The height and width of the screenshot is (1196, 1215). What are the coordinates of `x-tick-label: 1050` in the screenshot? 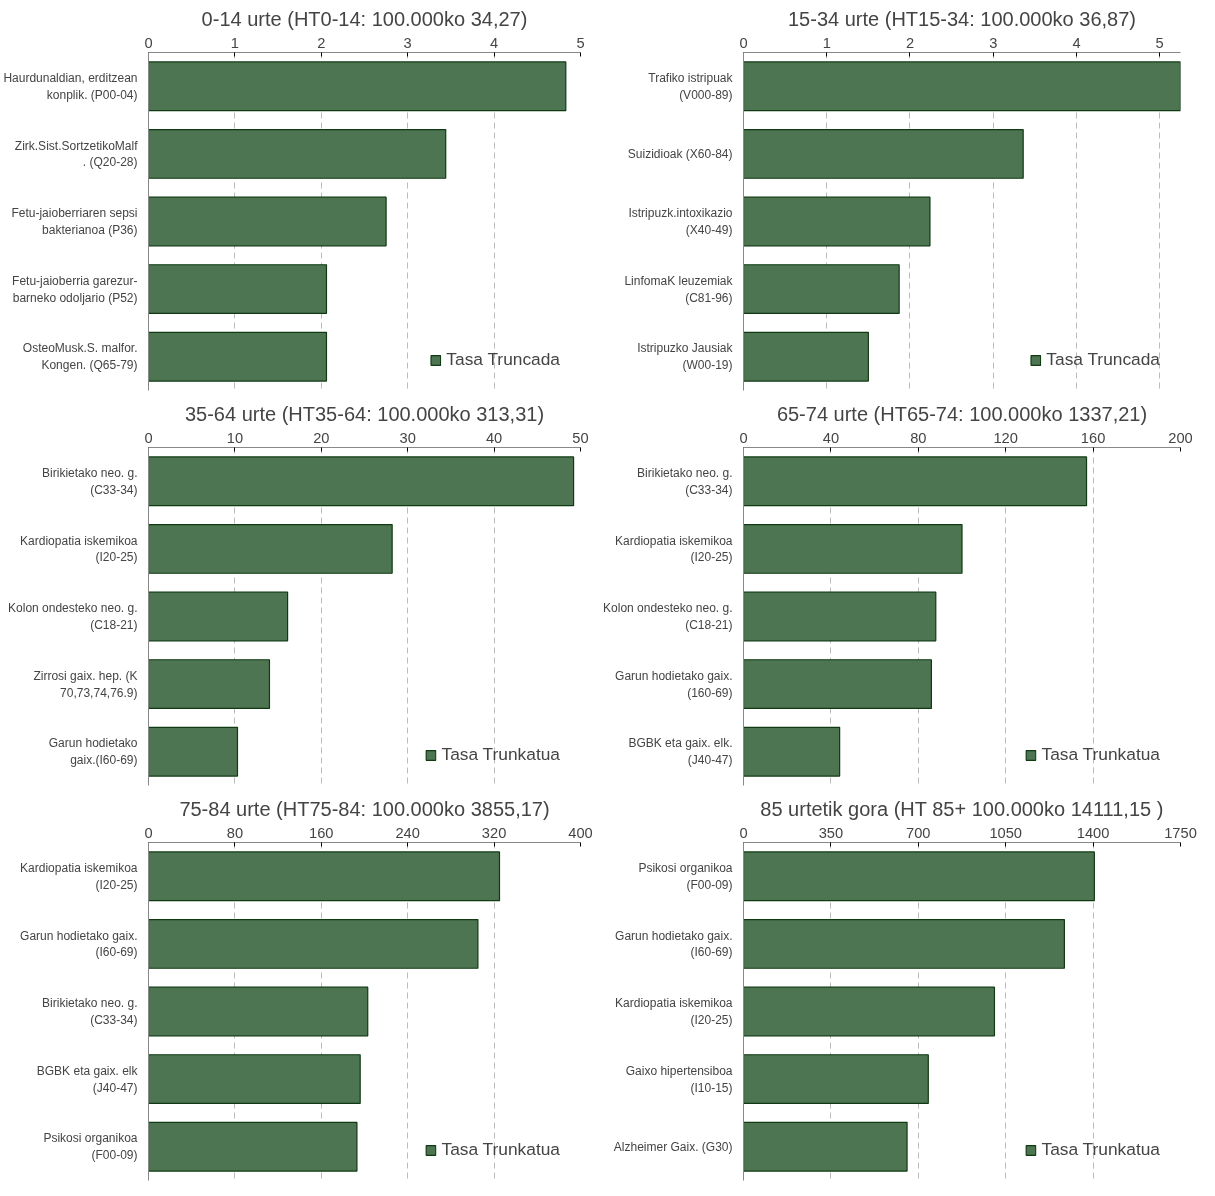 It's located at (1006, 832).